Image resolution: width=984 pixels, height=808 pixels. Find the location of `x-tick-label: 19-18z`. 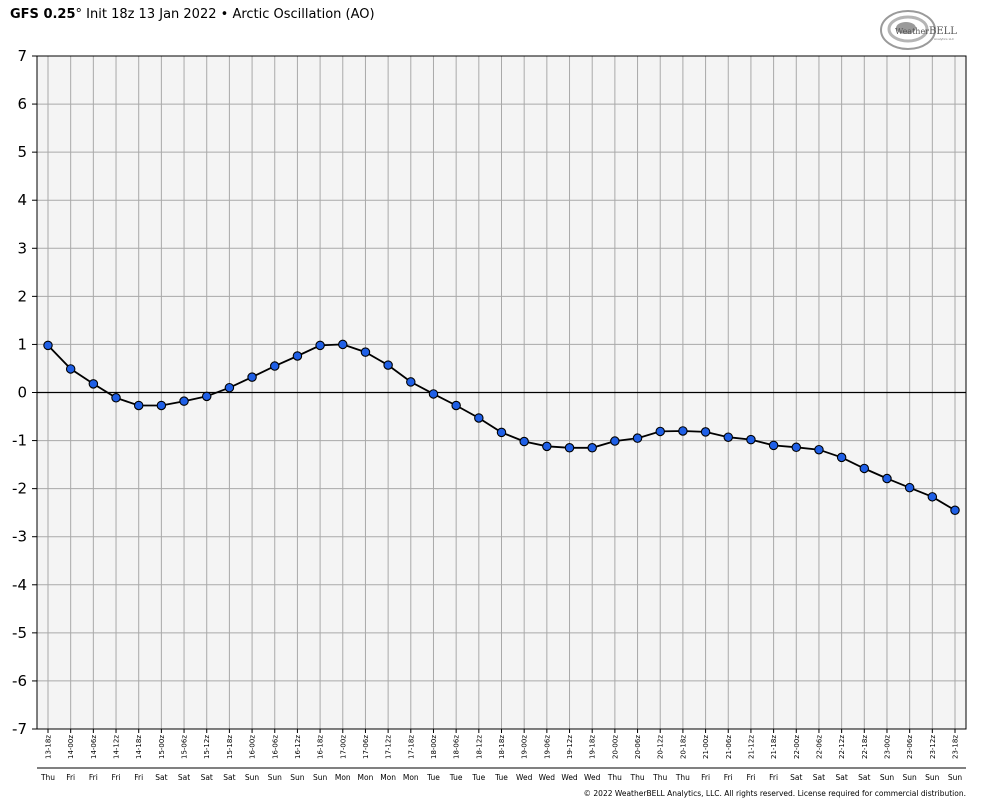

x-tick-label: 19-18z is located at coordinates (593, 747).